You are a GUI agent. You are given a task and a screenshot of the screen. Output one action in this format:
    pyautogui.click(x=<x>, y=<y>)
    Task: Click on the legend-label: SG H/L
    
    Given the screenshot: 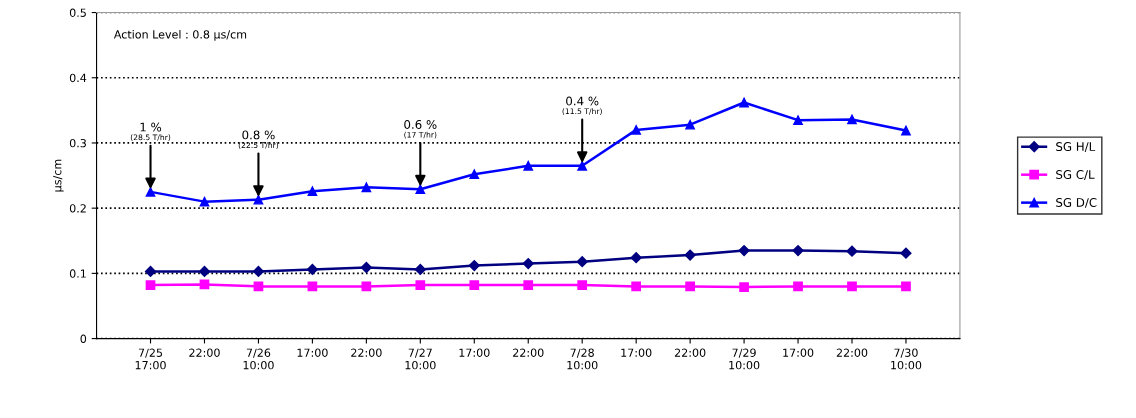 What is the action you would take?
    pyautogui.click(x=1076, y=147)
    